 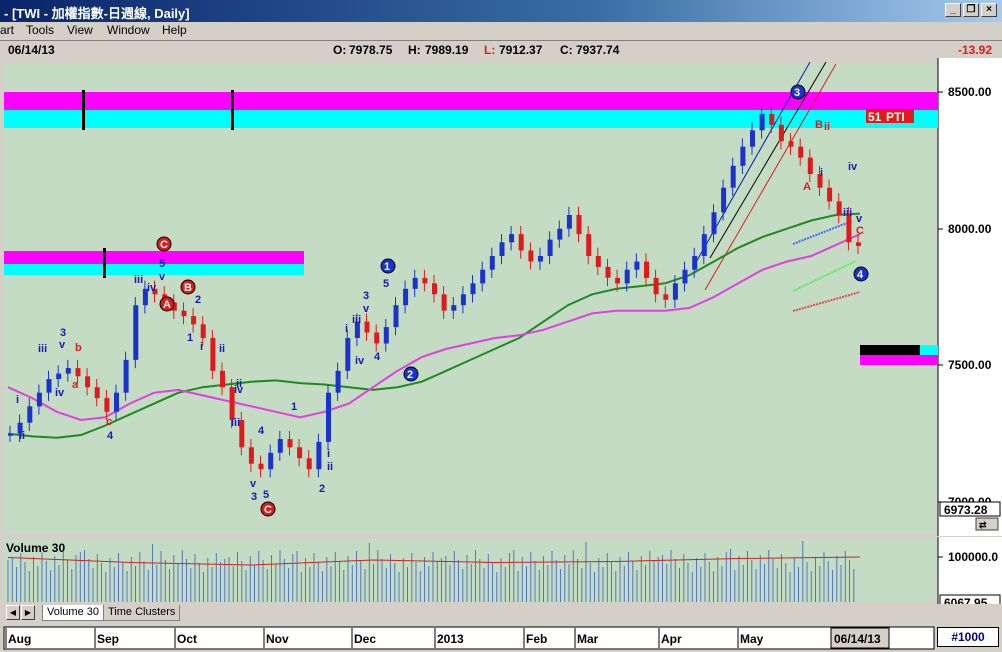 I want to click on wave-label: iv, so click(x=60, y=393).